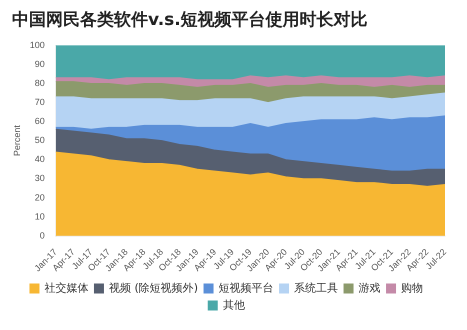 The height and width of the screenshot is (330, 467). I want to click on y-axis-title: Percent, so click(17, 140).